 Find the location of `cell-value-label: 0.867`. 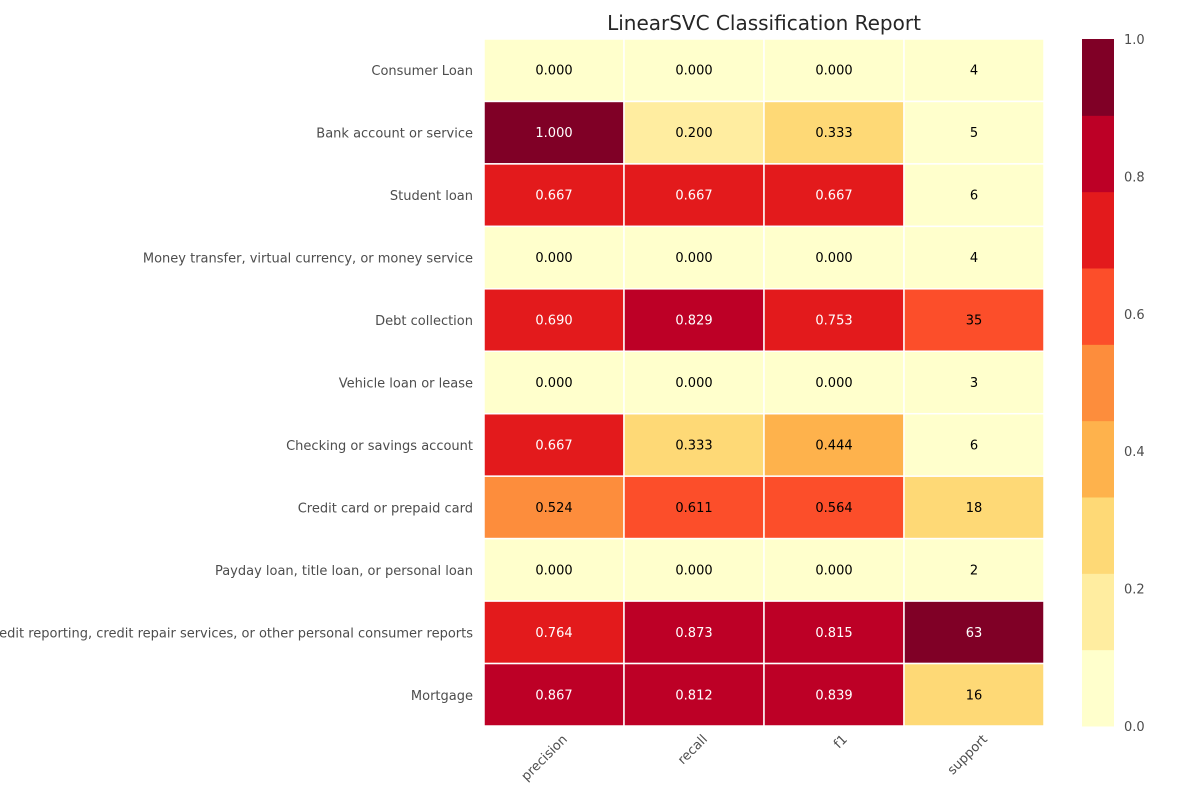

cell-value-label: 0.867 is located at coordinates (553, 695).